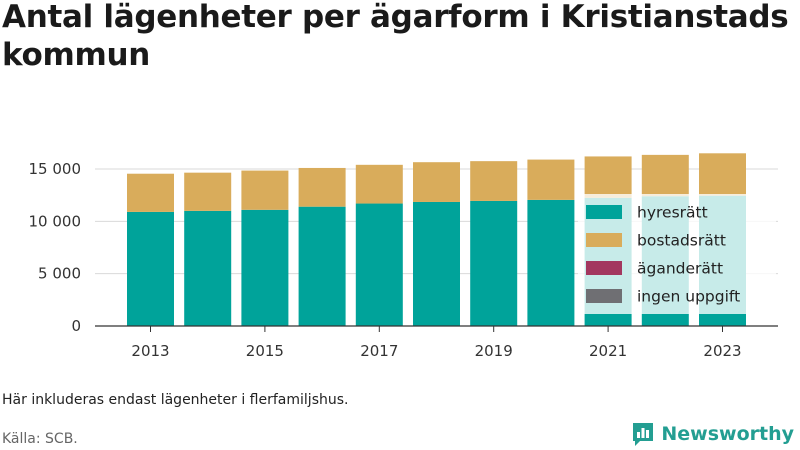 The image size is (800, 450). What do you see at coordinates (76, 326) in the screenshot?
I see `y-tick-label: 0` at bounding box center [76, 326].